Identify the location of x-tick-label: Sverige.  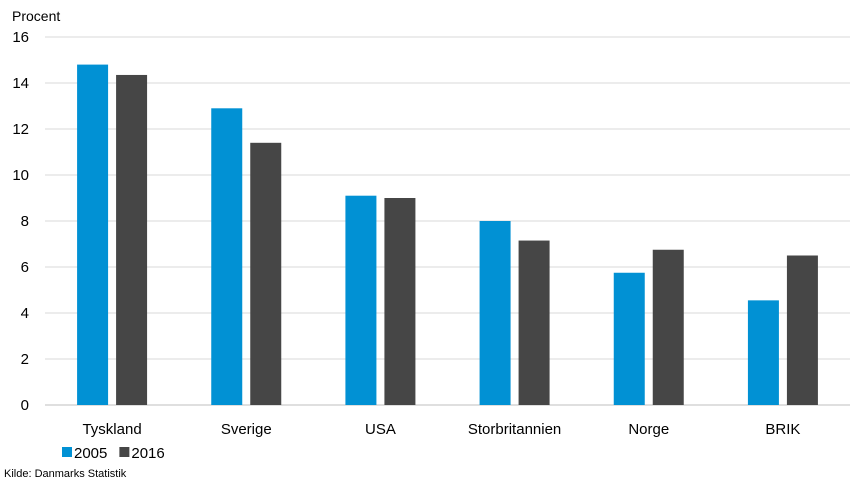
(246, 429).